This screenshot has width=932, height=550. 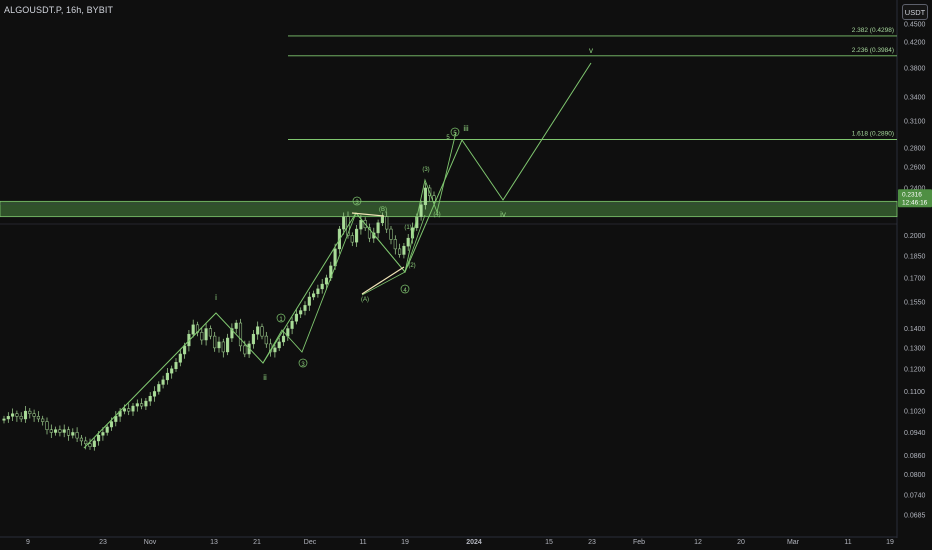 I want to click on wave-label: 1, so click(x=281, y=320).